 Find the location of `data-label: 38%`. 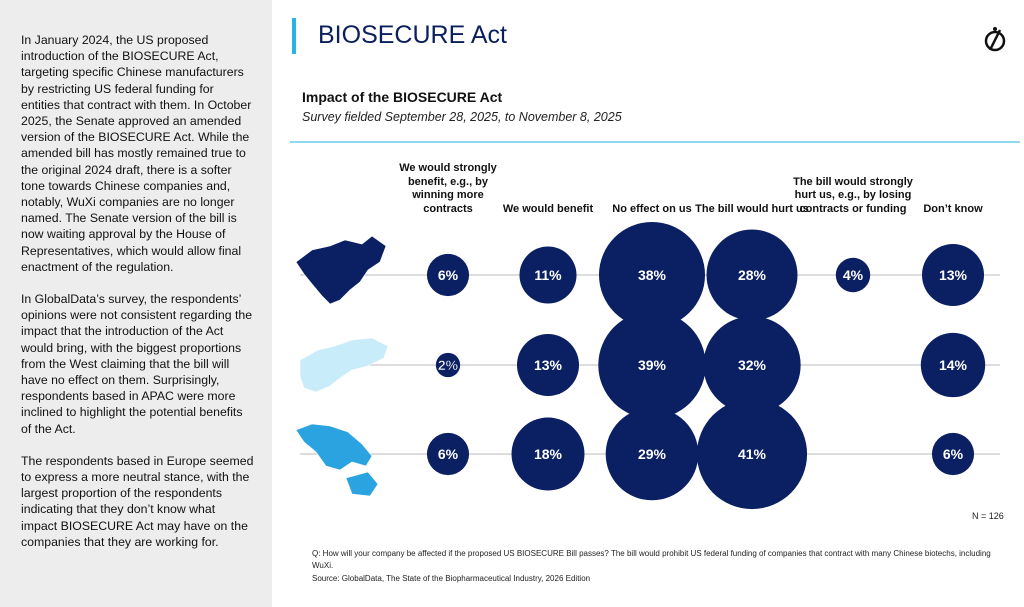

data-label: 38% is located at coordinates (652, 275).